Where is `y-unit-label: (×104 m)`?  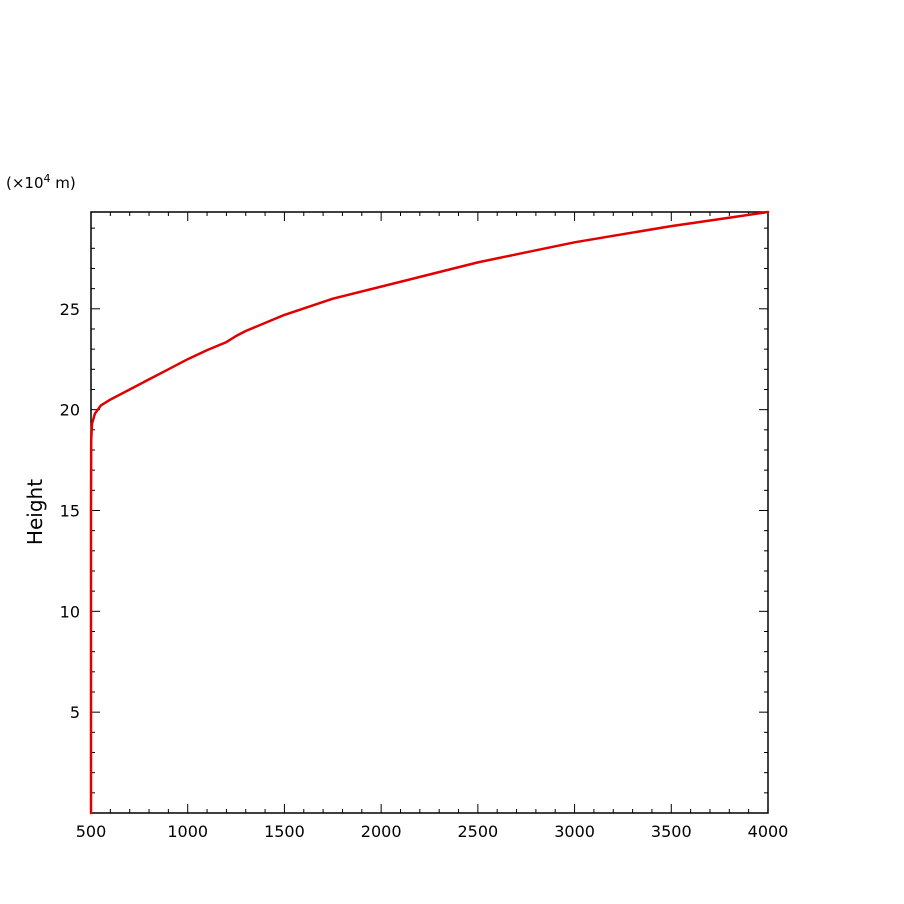 y-unit-label: (×104 m) is located at coordinates (41, 182).